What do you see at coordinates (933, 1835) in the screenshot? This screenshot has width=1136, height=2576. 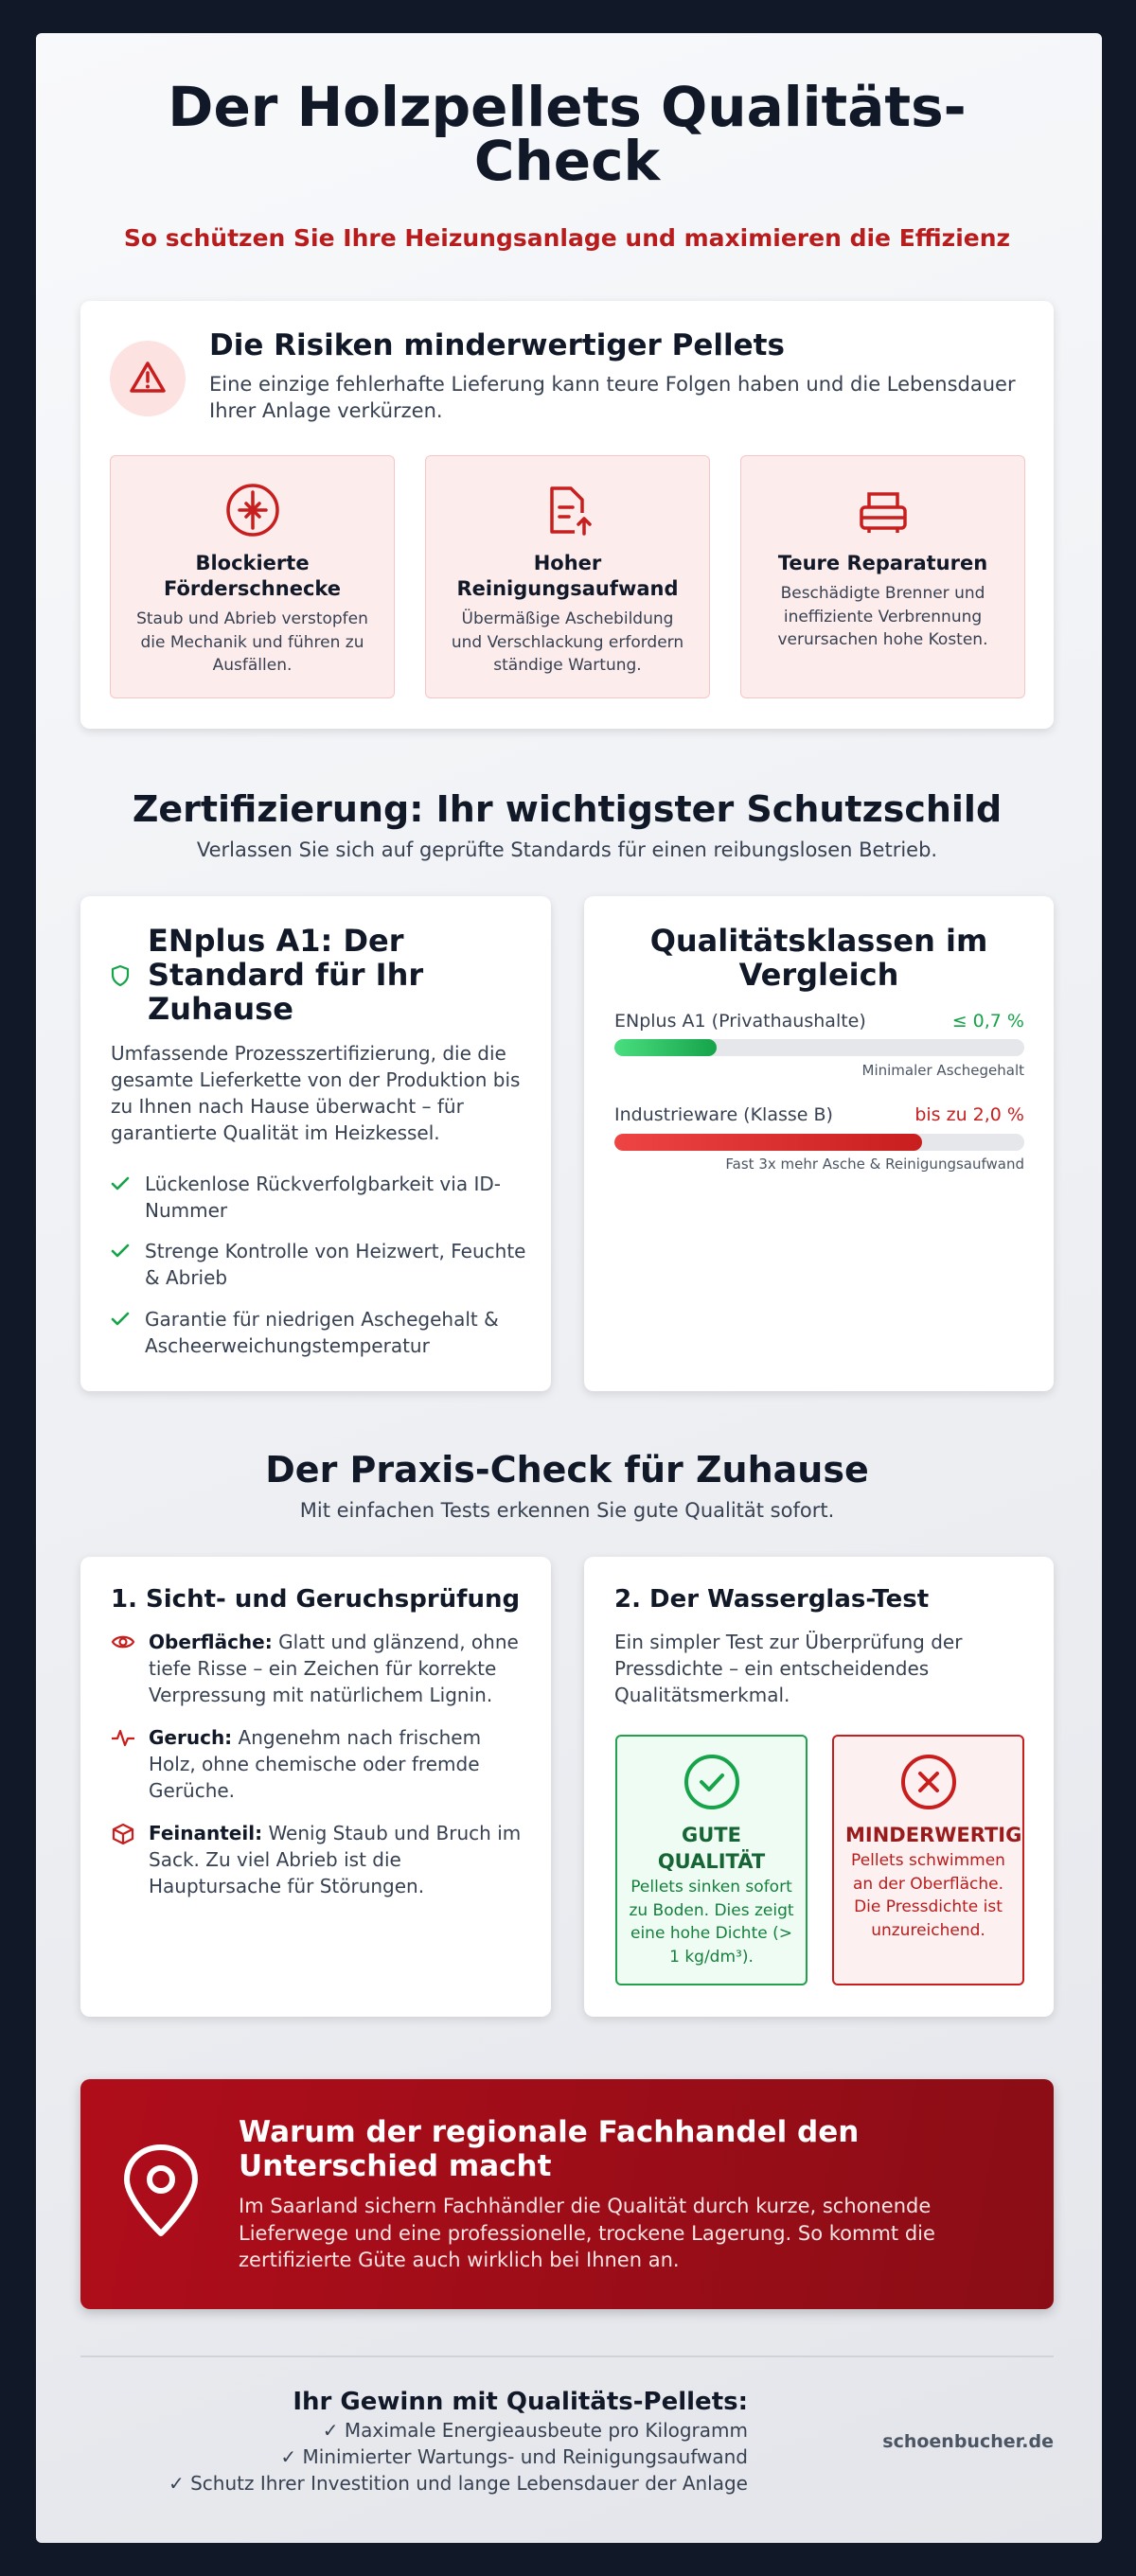 I see `result-title: MINDERWERTIG` at bounding box center [933, 1835].